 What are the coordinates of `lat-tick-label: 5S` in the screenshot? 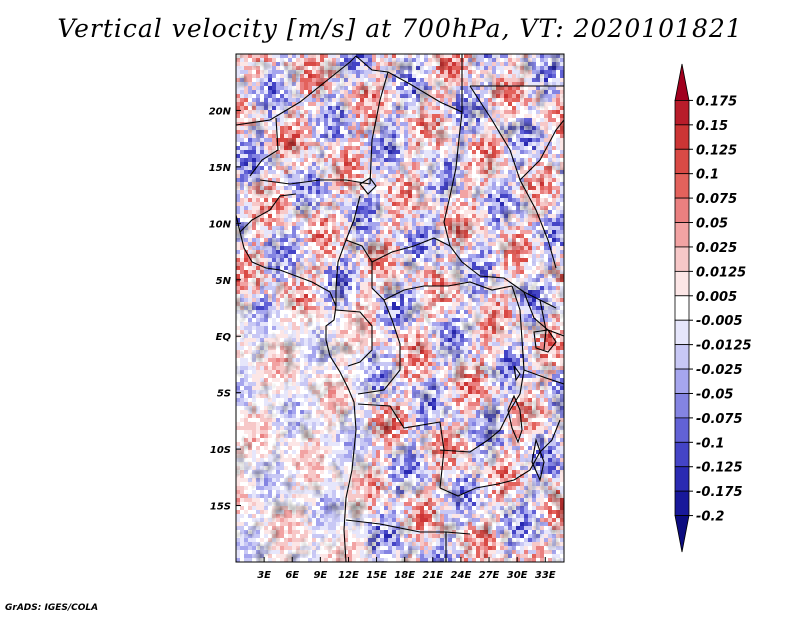 It's located at (224, 394).